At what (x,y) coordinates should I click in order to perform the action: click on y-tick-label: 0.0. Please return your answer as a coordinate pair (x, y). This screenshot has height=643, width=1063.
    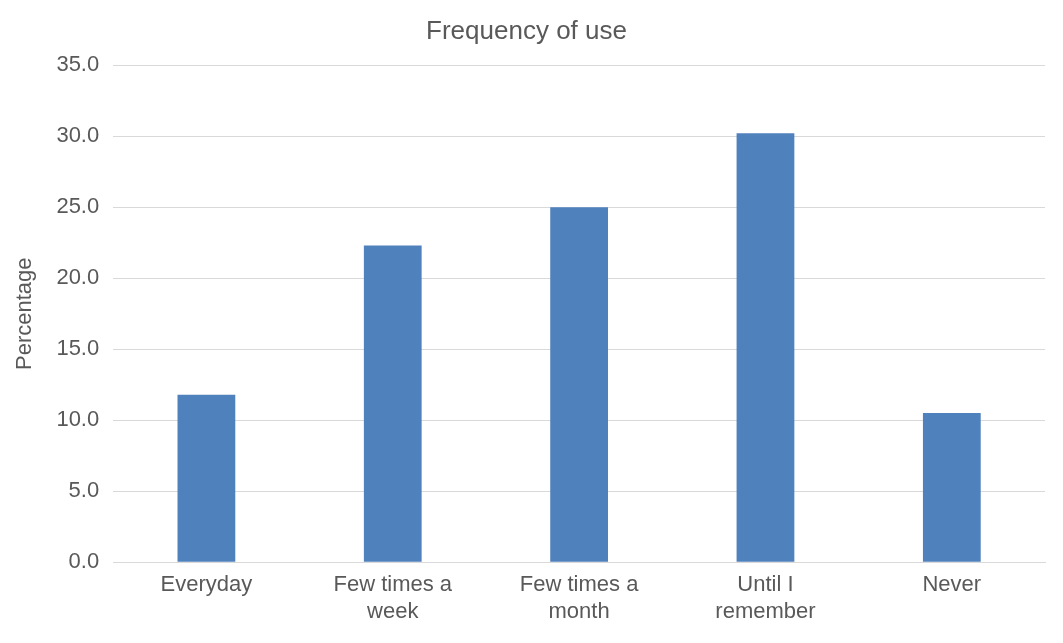
    Looking at the image, I should click on (84, 561).